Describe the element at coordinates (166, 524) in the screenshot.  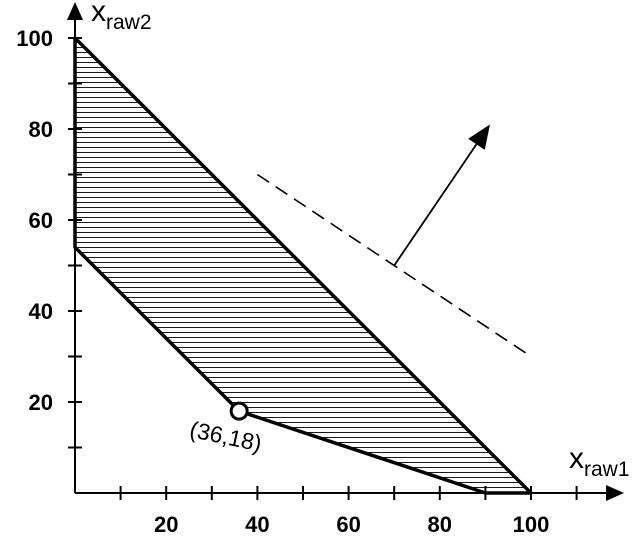
I see `x-tick-label: 20` at that location.